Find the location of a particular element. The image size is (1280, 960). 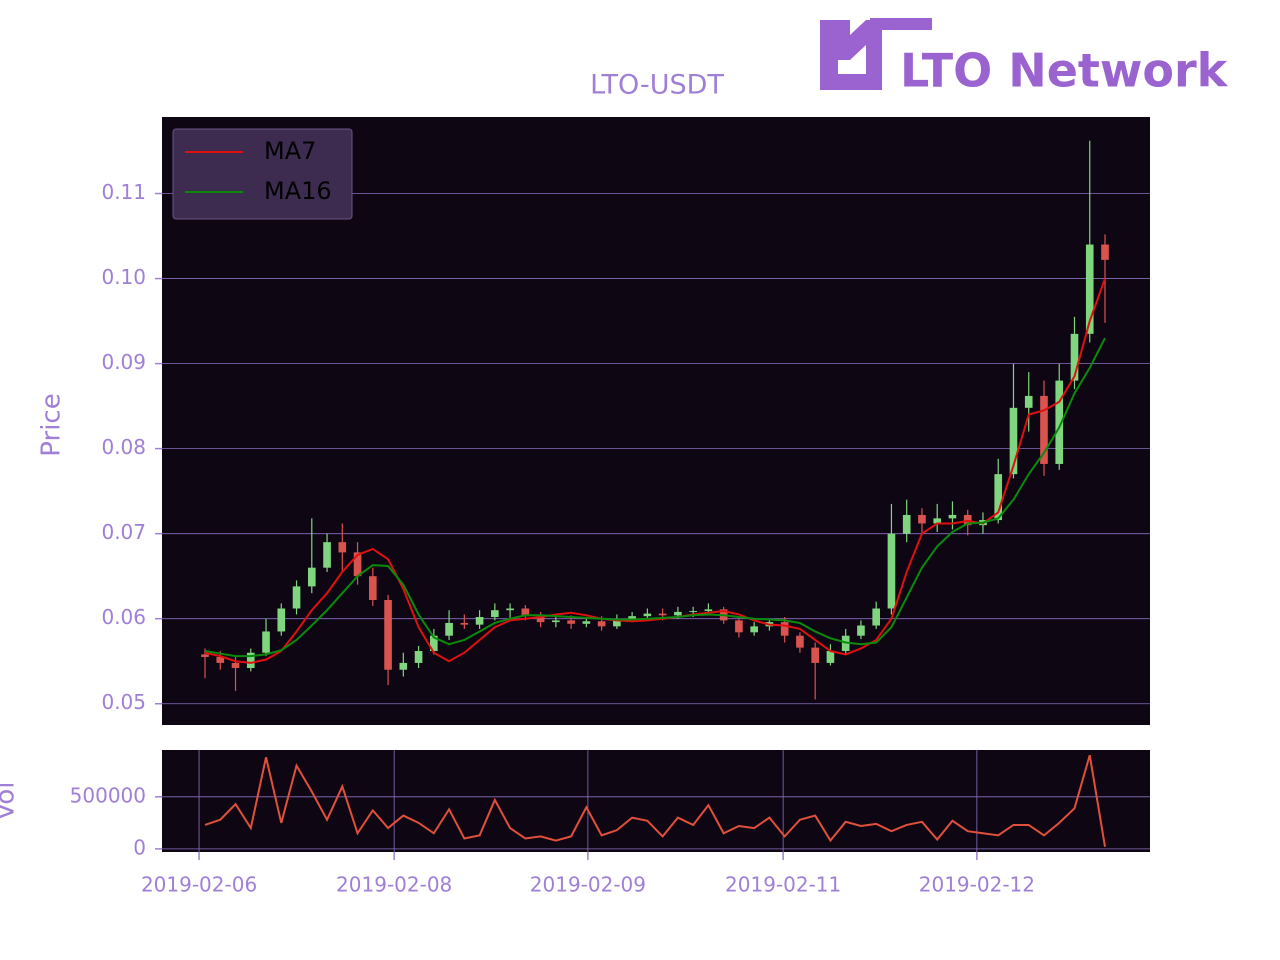

y-axis-label: Vol is located at coordinates (10, 801).